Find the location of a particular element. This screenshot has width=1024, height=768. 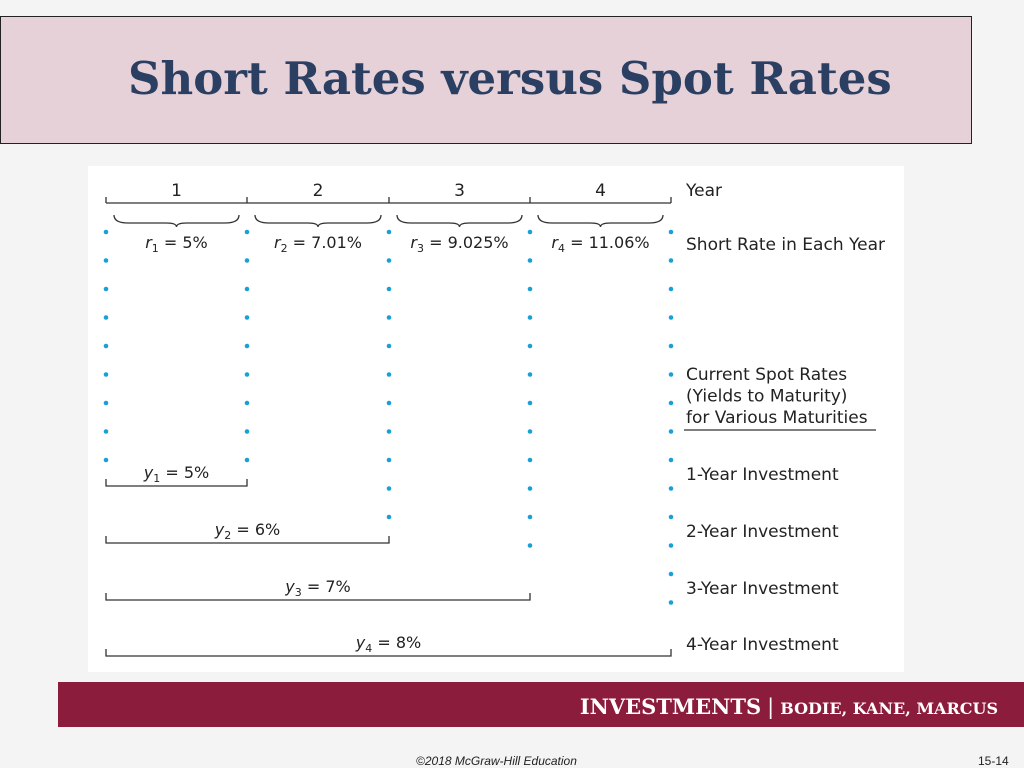

spot-rate-label: y3 = 7% is located at coordinates (317, 588).